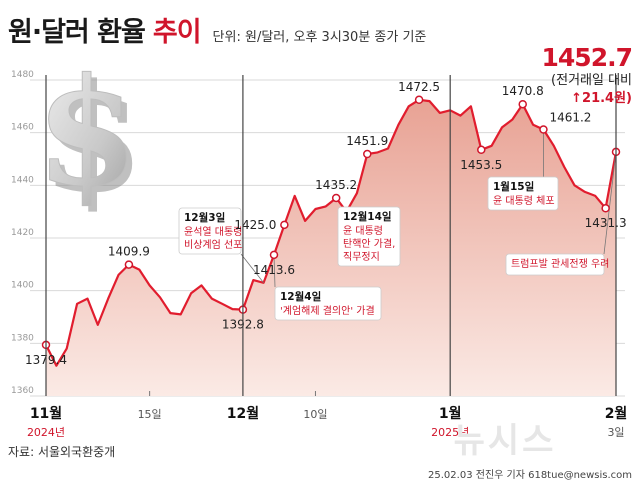 This screenshot has height=485, width=640. What do you see at coordinates (530, 475) in the screenshot?
I see `credit-line: 25.02.03 전진우 기자 618tue@newsis.com` at bounding box center [530, 475].